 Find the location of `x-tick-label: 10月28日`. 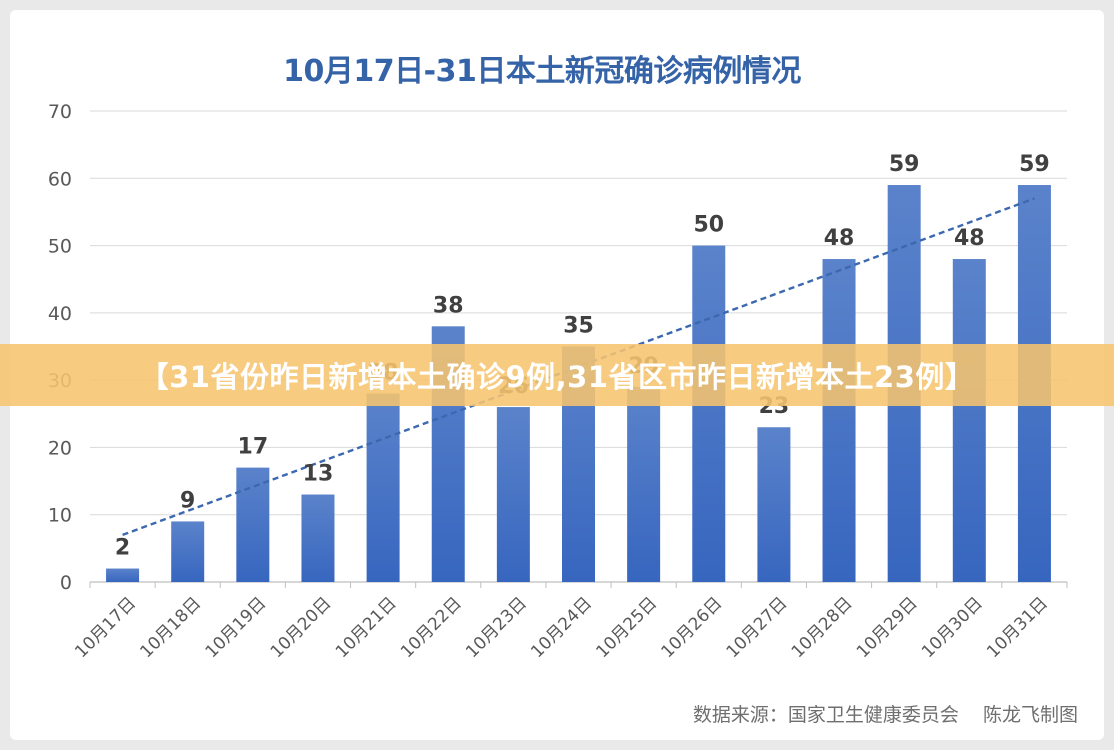

x-tick-label: 10月28日 is located at coordinates (822, 627).